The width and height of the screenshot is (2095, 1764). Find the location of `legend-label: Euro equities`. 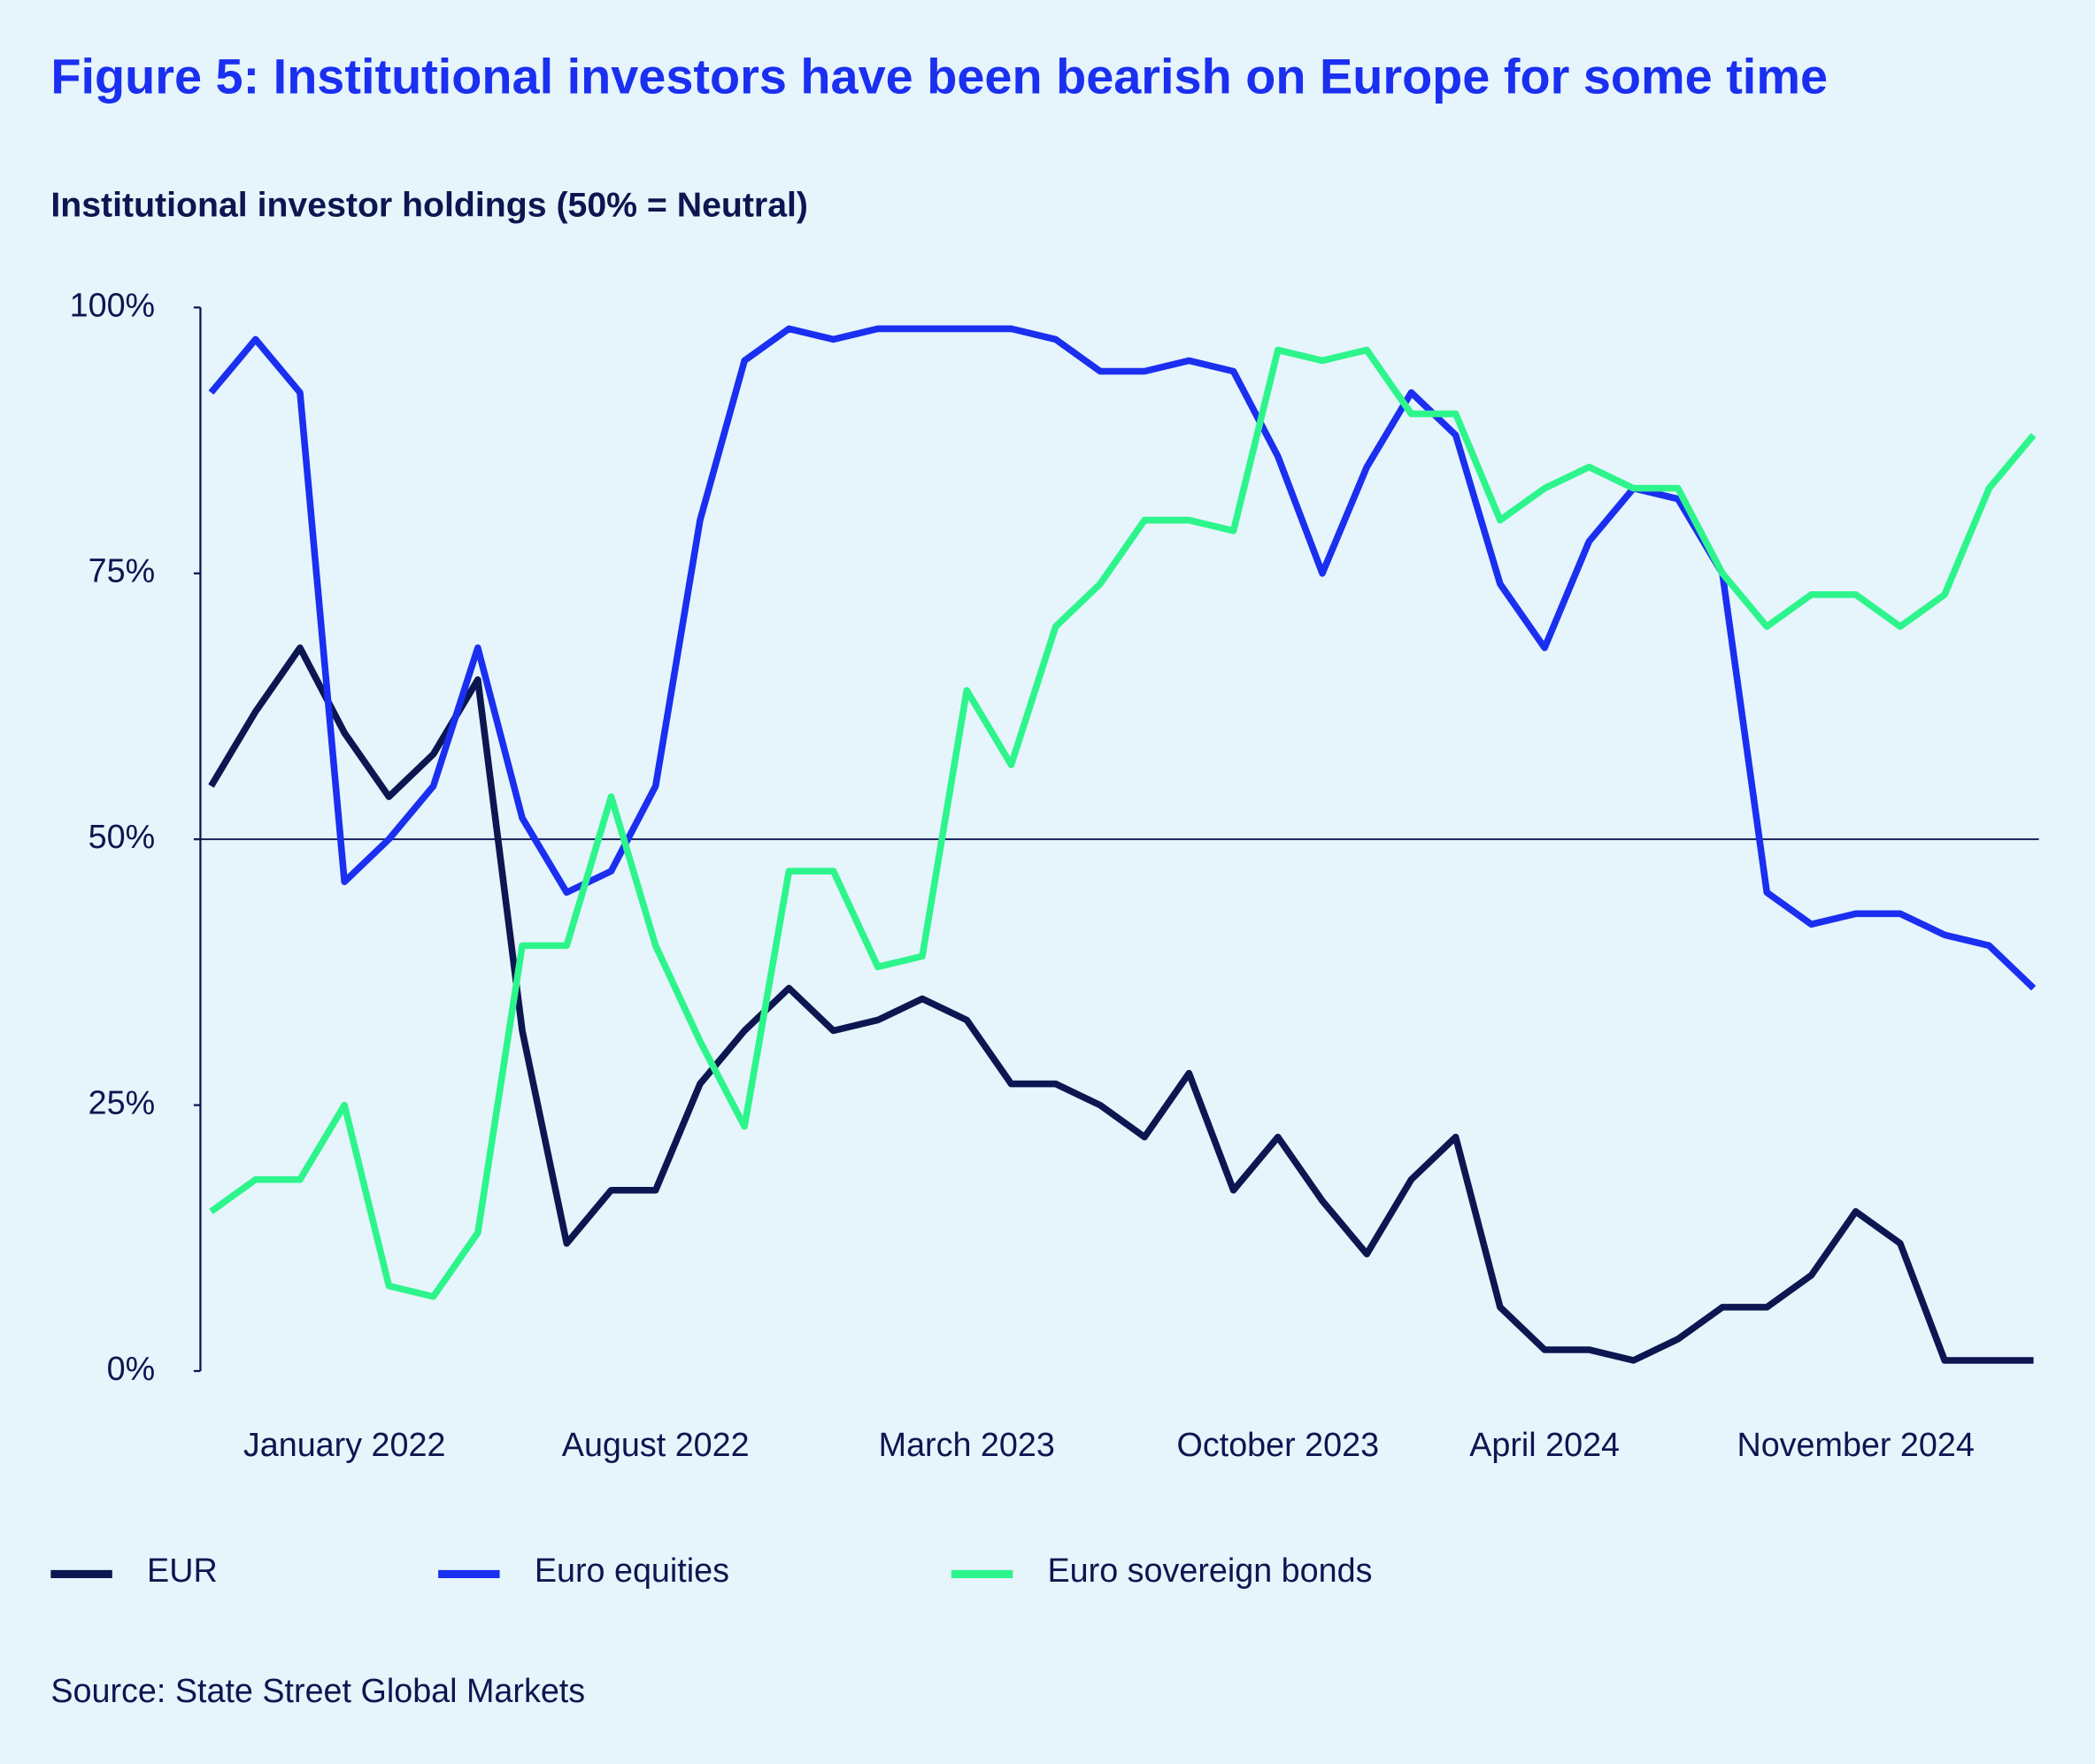

legend-label: Euro equities is located at coordinates (632, 1571).